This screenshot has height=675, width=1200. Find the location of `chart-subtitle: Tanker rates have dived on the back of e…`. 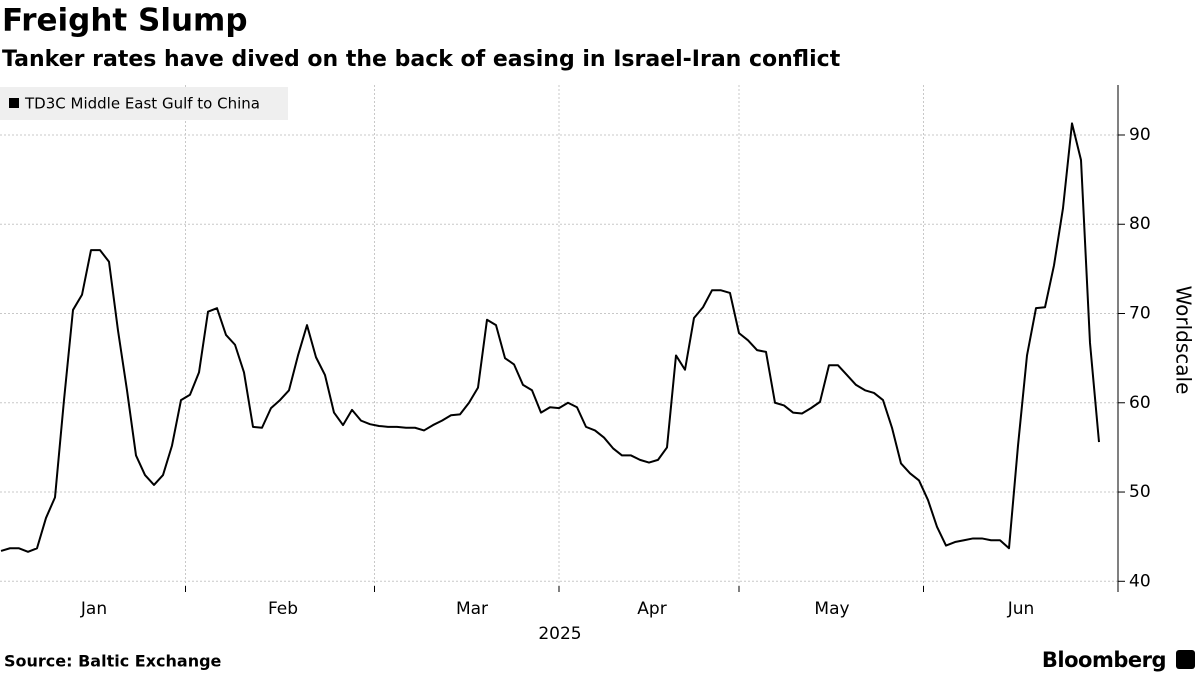

chart-subtitle: Tanker rates have dived on the back of e… is located at coordinates (421, 59).